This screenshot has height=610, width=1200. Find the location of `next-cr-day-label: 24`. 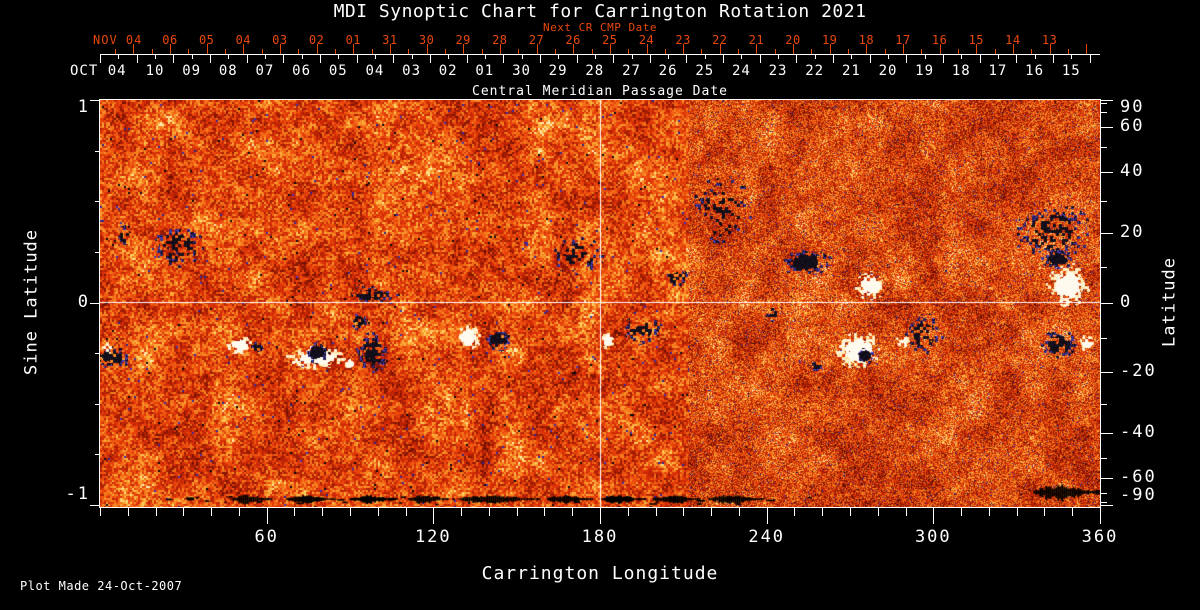

next-cr-day-label: 24 is located at coordinates (646, 40).